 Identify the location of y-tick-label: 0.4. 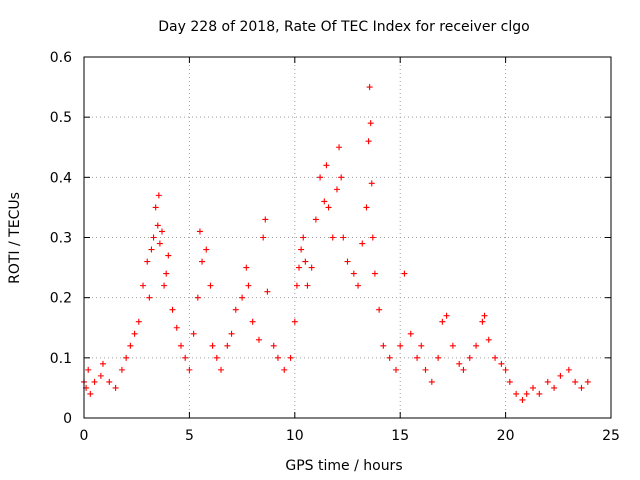
(61, 178).